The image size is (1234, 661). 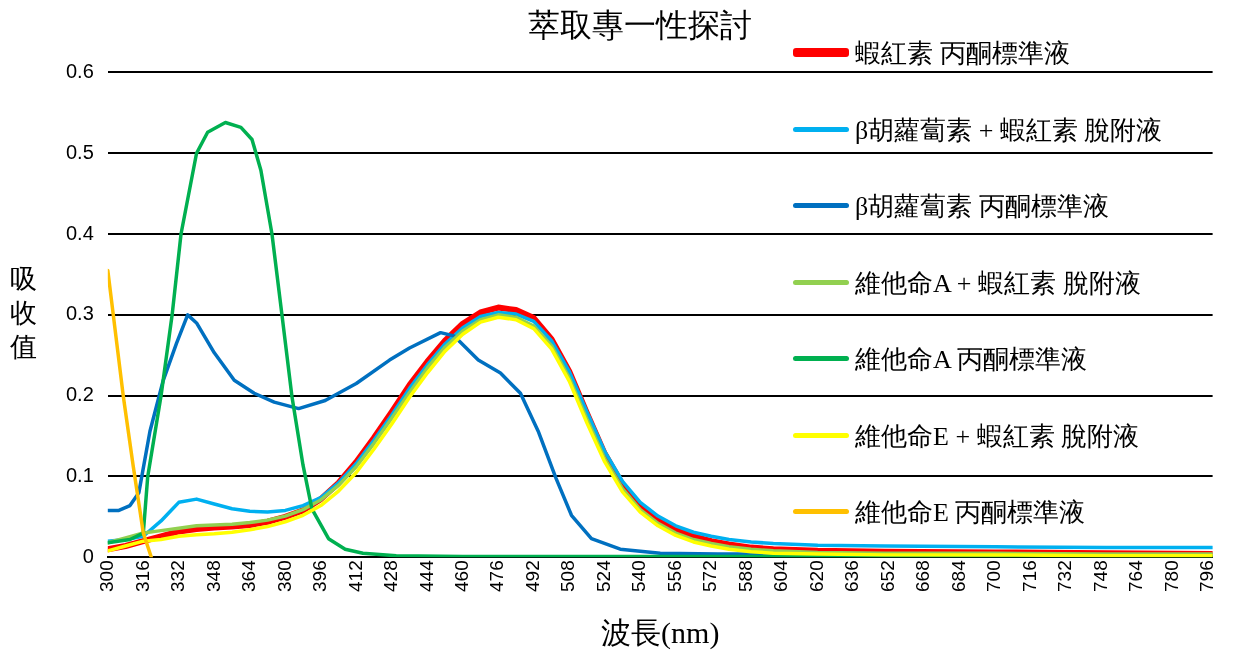 What do you see at coordinates (79, 475) in the screenshot?
I see `y-tick-label: 0.1` at bounding box center [79, 475].